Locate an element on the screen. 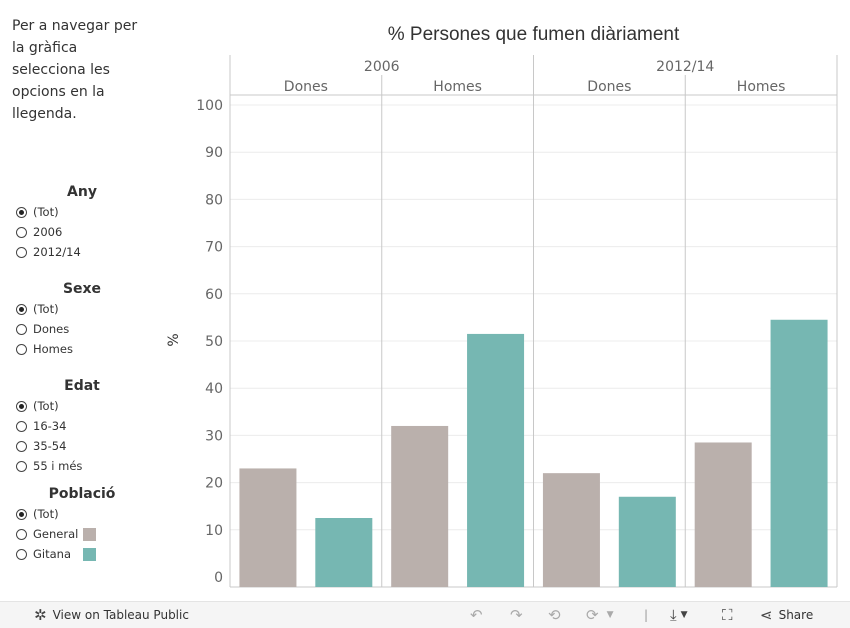 Image resolution: width=850 pixels, height=628 pixels. filter-2: Edat (Tot) 16-34 35-54 55 i més is located at coordinates (82, 426).